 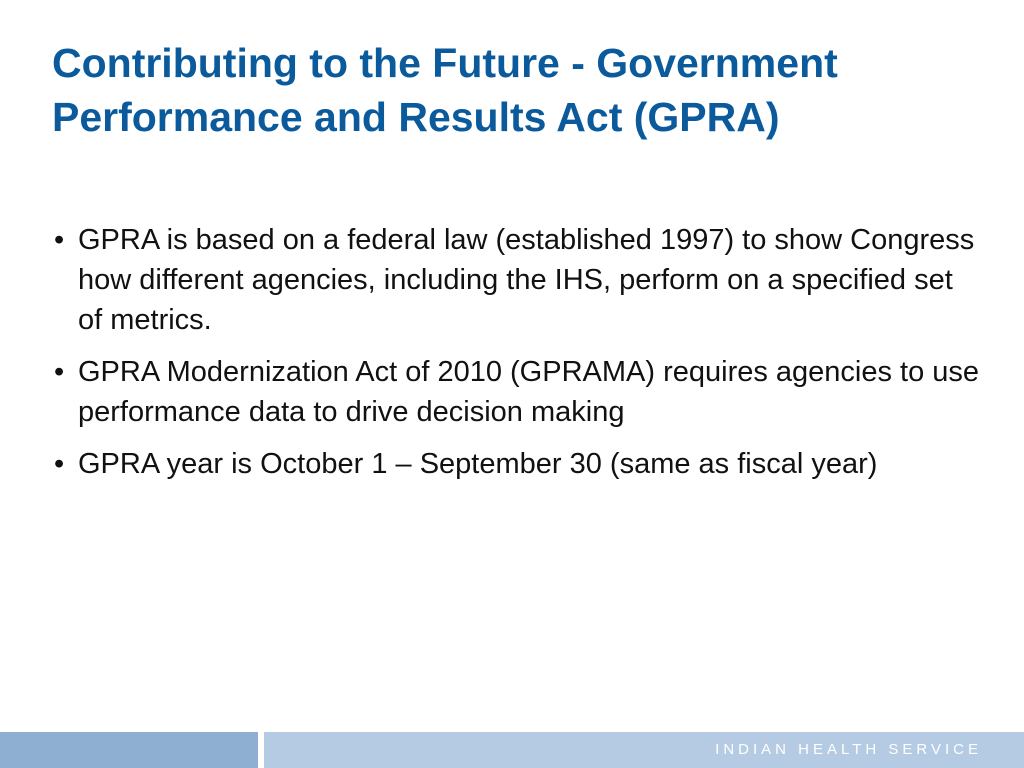 What do you see at coordinates (644, 750) in the screenshot?
I see `footer-right-block: INDIAN HEALTH SERVICE` at bounding box center [644, 750].